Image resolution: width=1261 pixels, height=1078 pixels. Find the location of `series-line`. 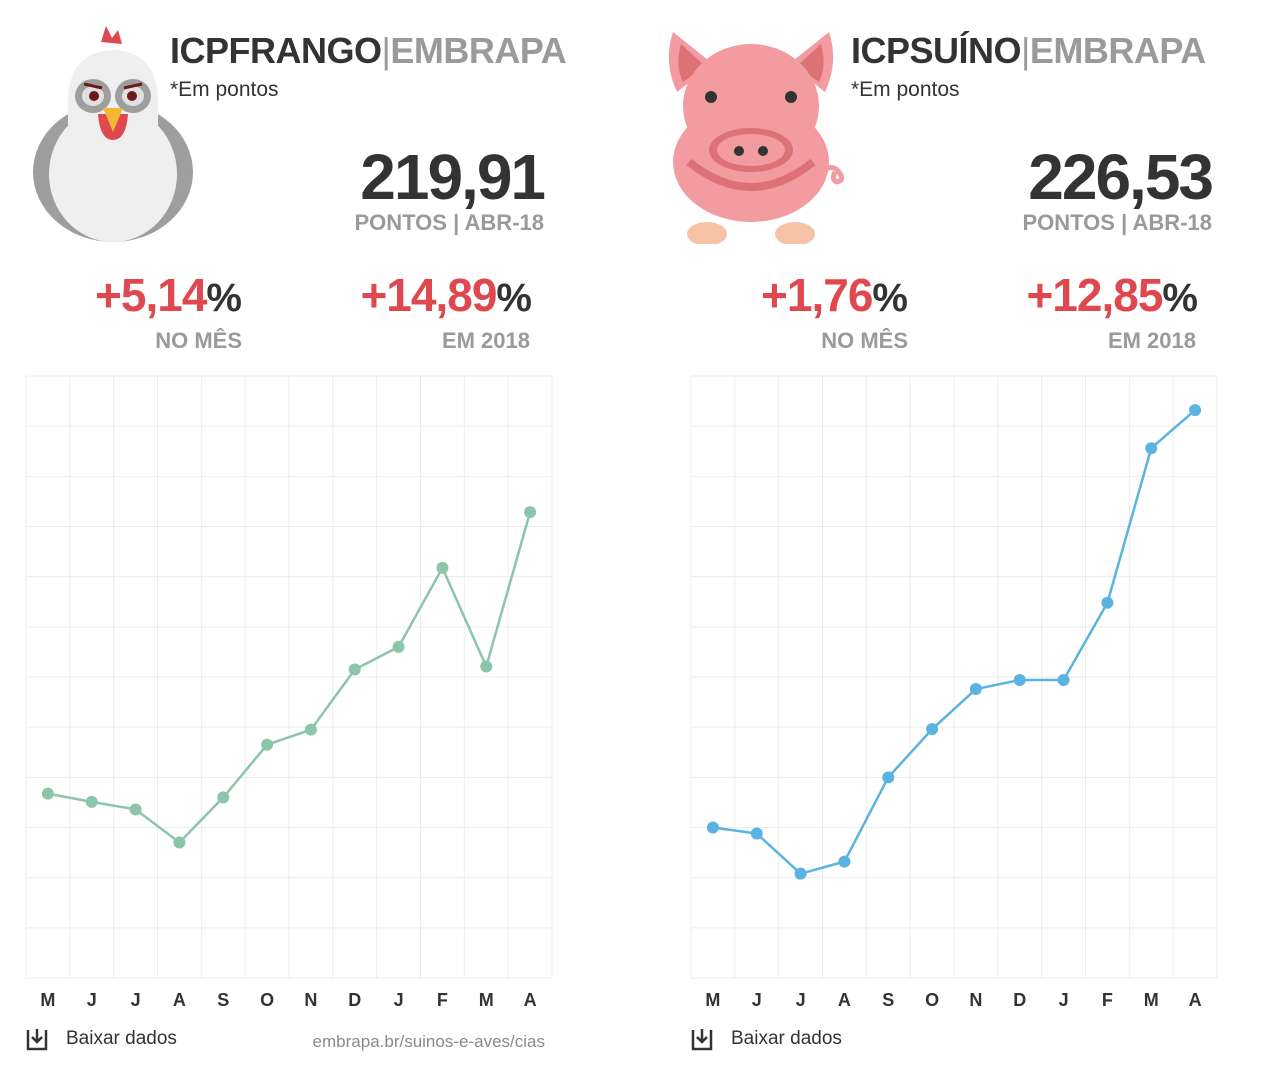

series-line is located at coordinates (289, 677).